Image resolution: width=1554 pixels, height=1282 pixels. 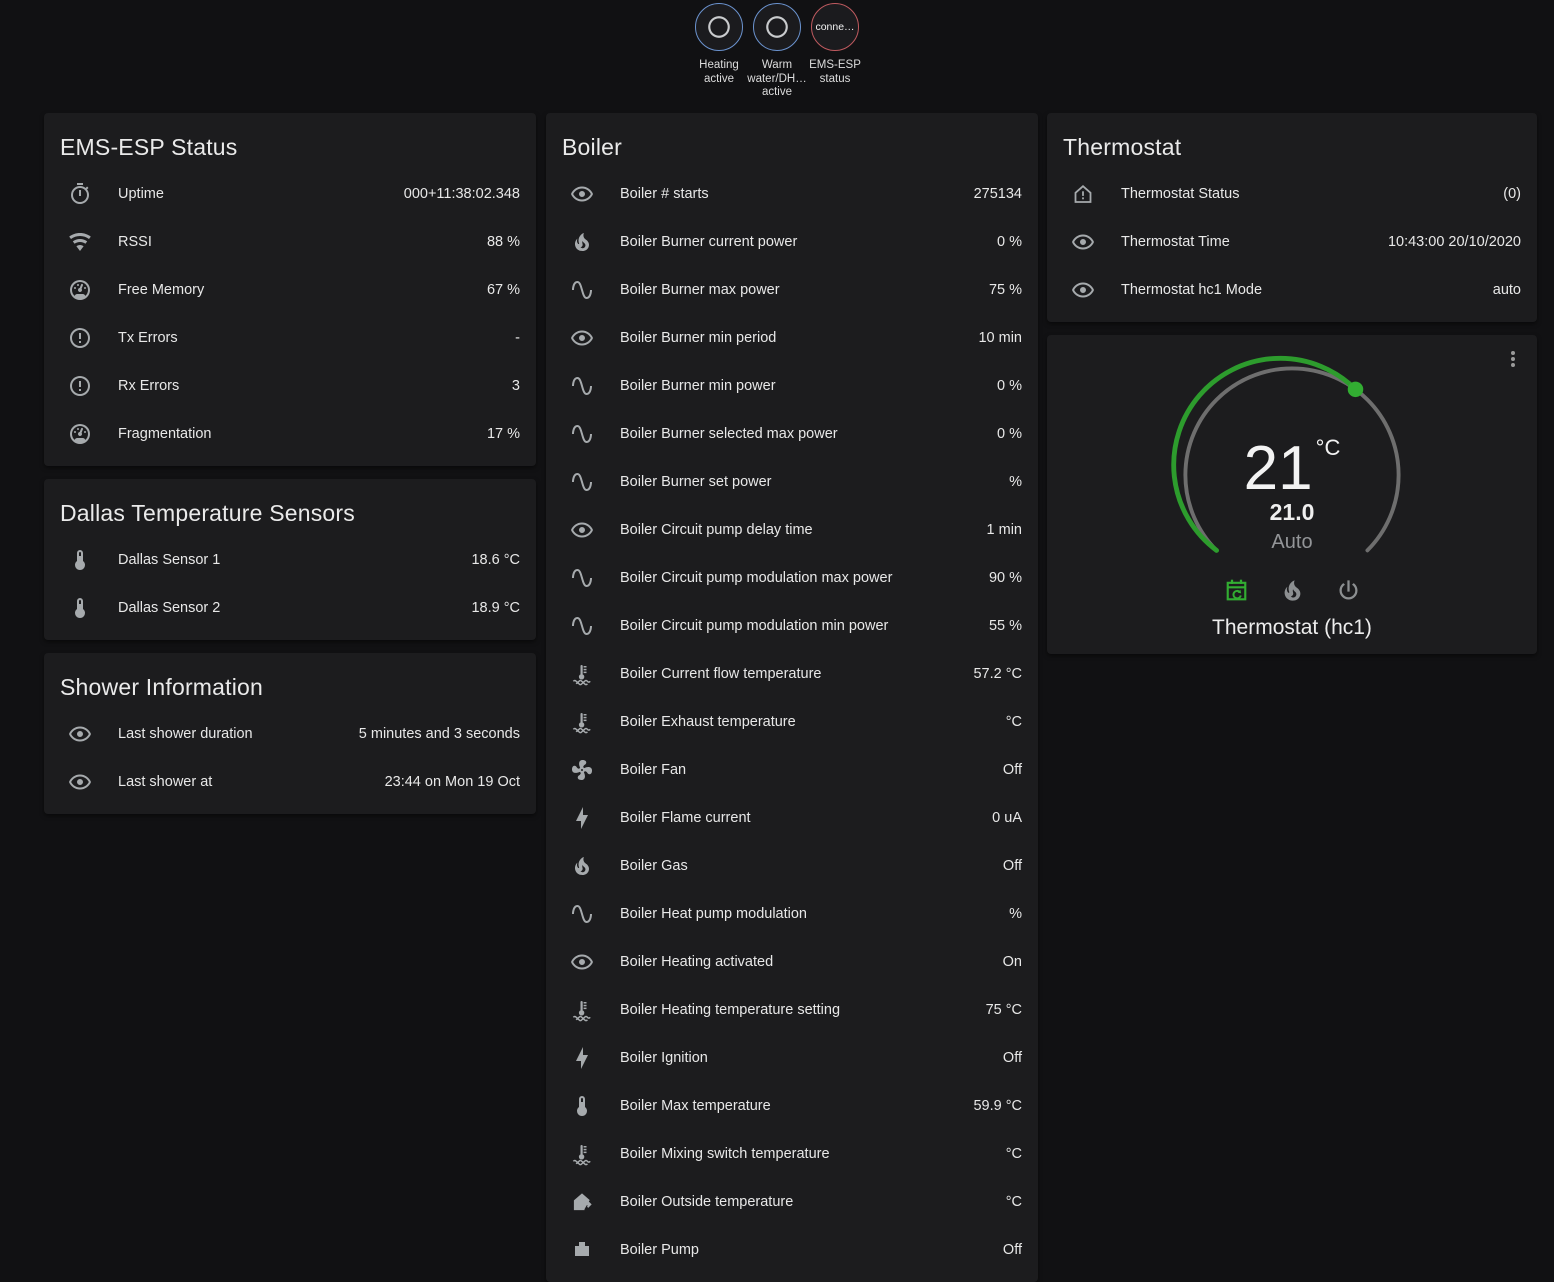 What do you see at coordinates (792, 1202) in the screenshot?
I see `entity-row: Boiler Outside temperature °C` at bounding box center [792, 1202].